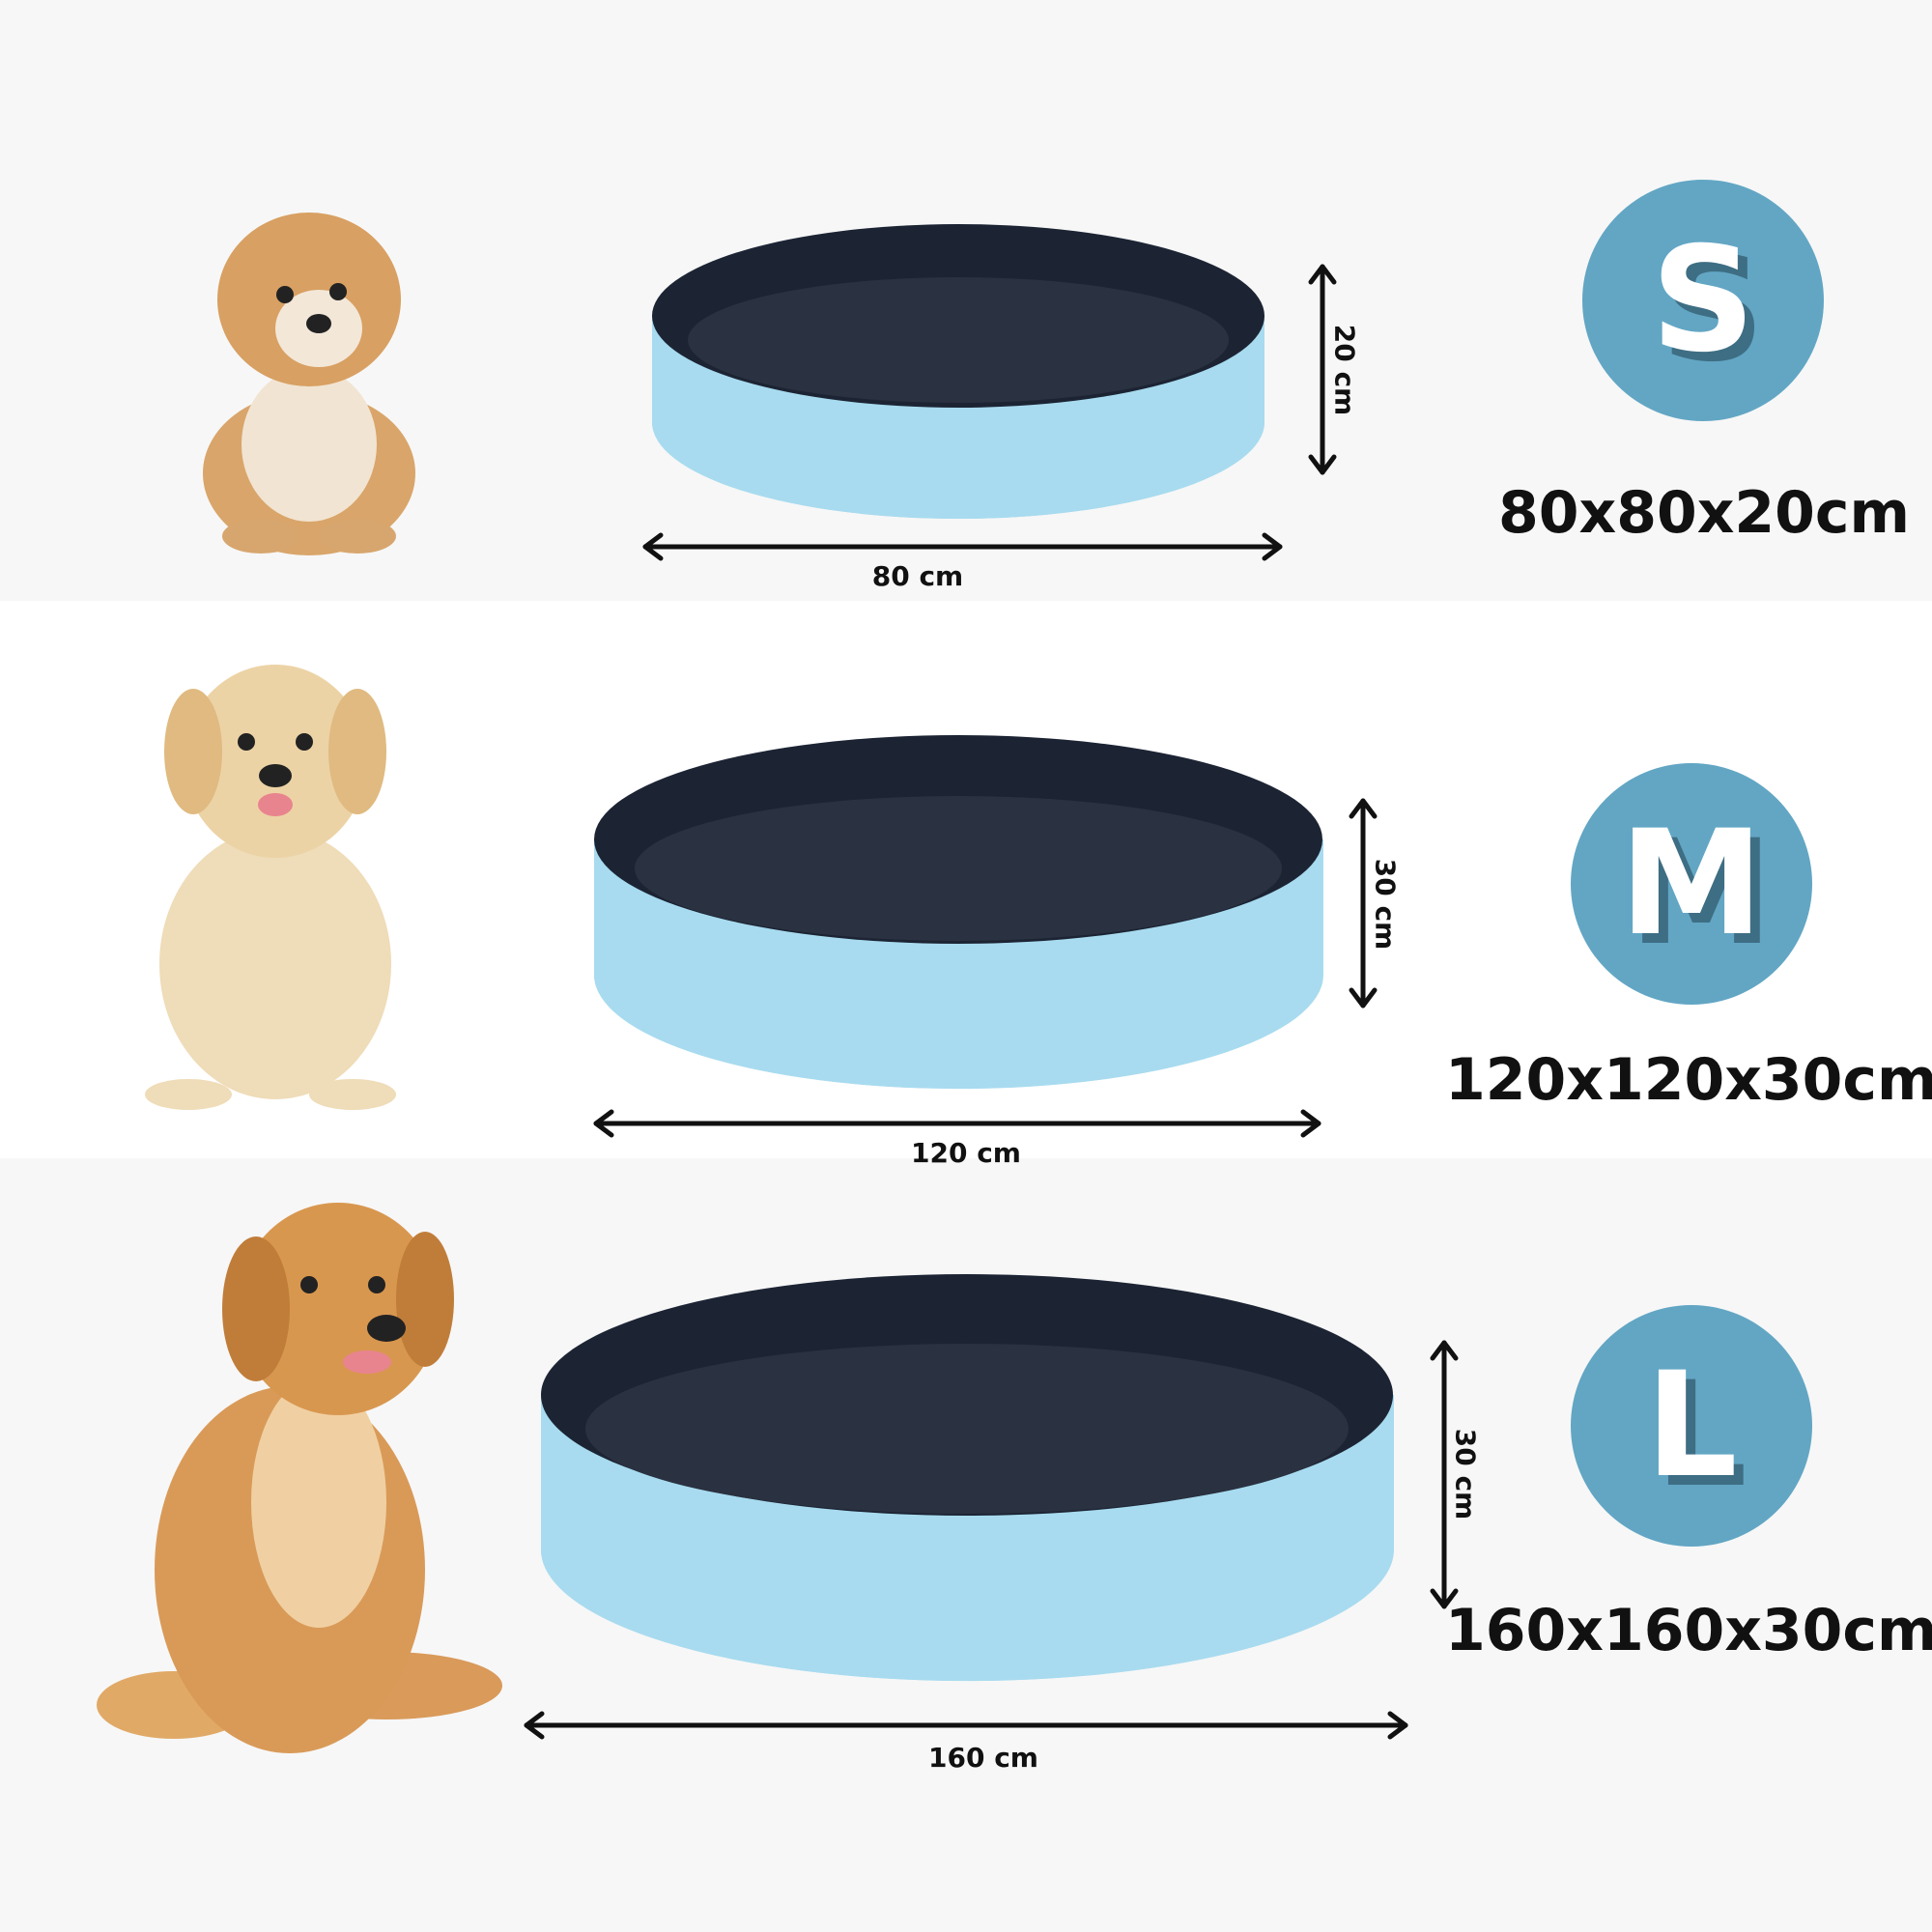  I want to click on width-label-medium: 120 cm, so click(966, 1153).